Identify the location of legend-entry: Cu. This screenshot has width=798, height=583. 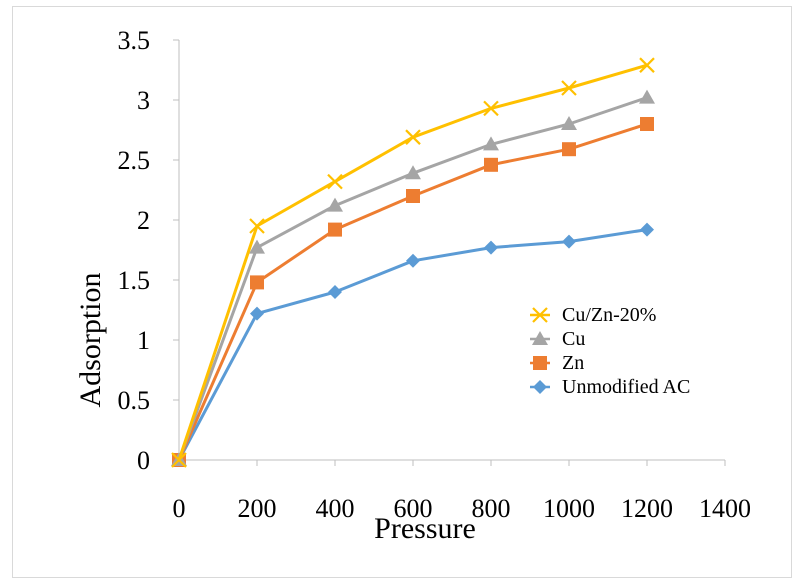
(557, 339).